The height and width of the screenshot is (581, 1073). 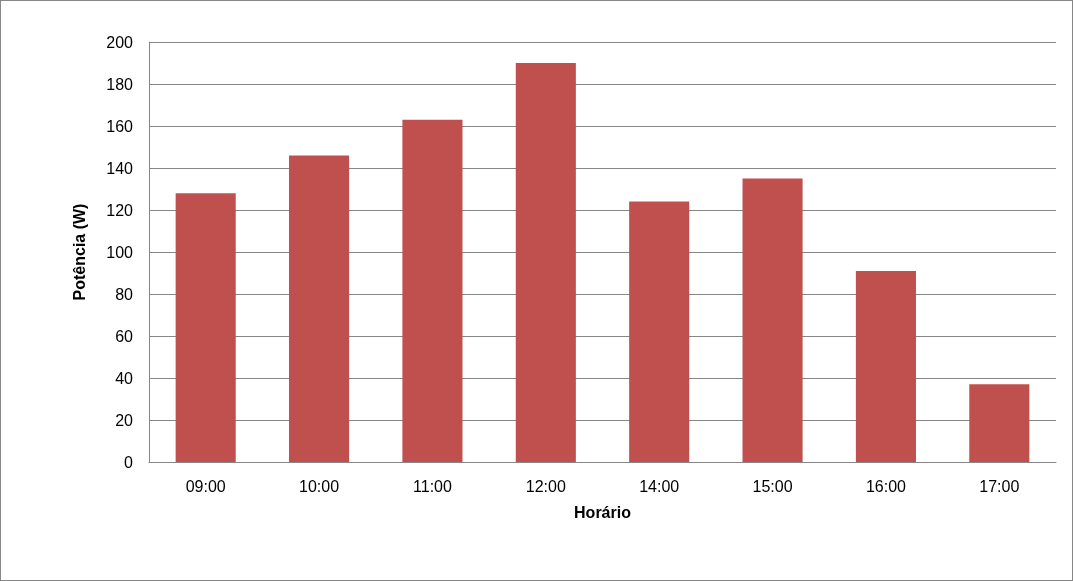 What do you see at coordinates (124, 294) in the screenshot?
I see `y-tick-label: 80` at bounding box center [124, 294].